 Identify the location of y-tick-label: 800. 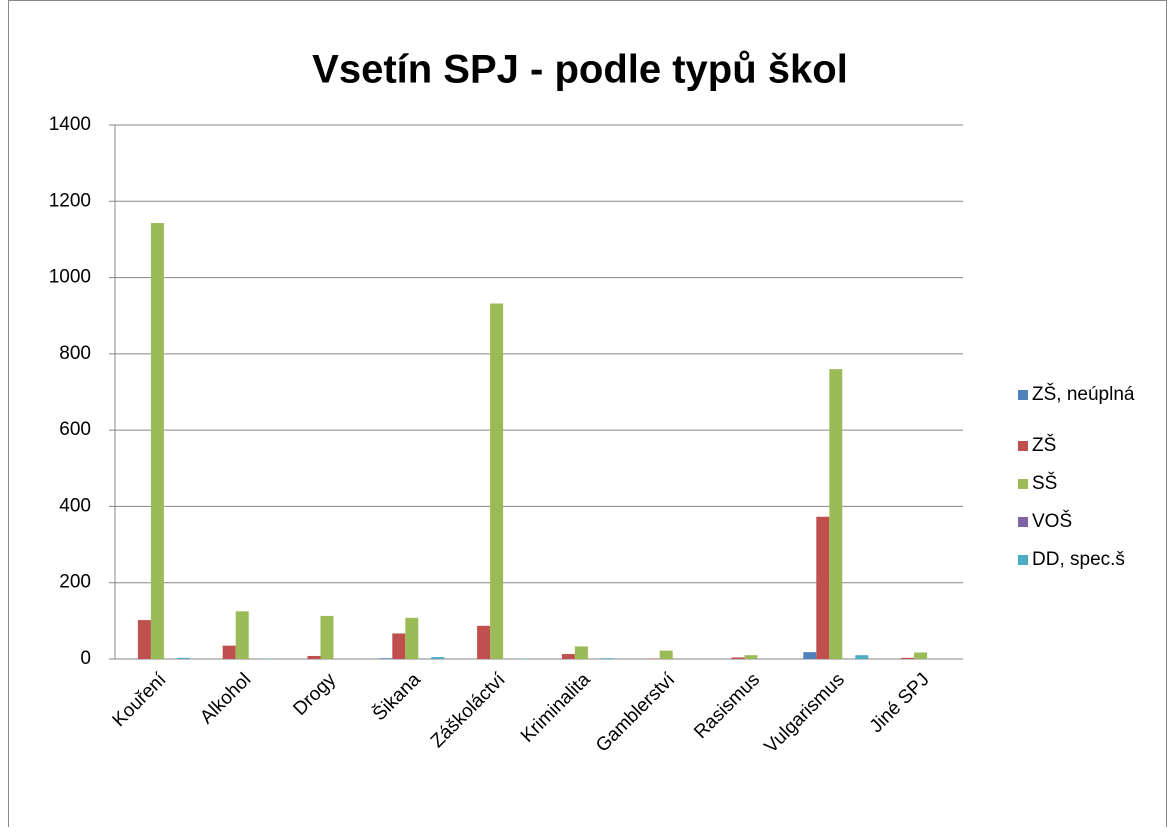
(75, 353).